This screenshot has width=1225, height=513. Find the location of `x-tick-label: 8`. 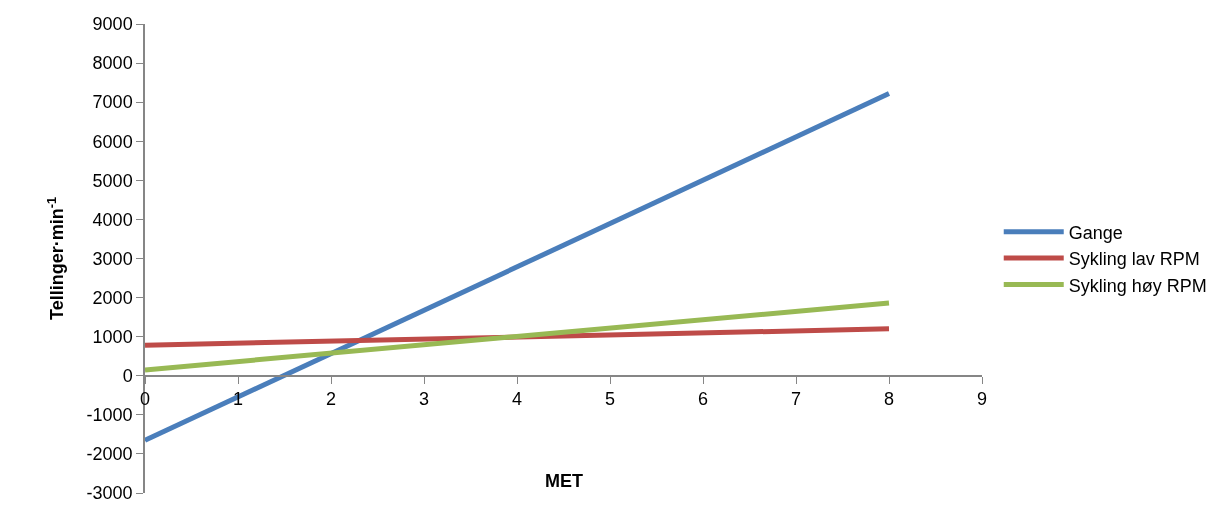

x-tick-label: 8 is located at coordinates (889, 399).